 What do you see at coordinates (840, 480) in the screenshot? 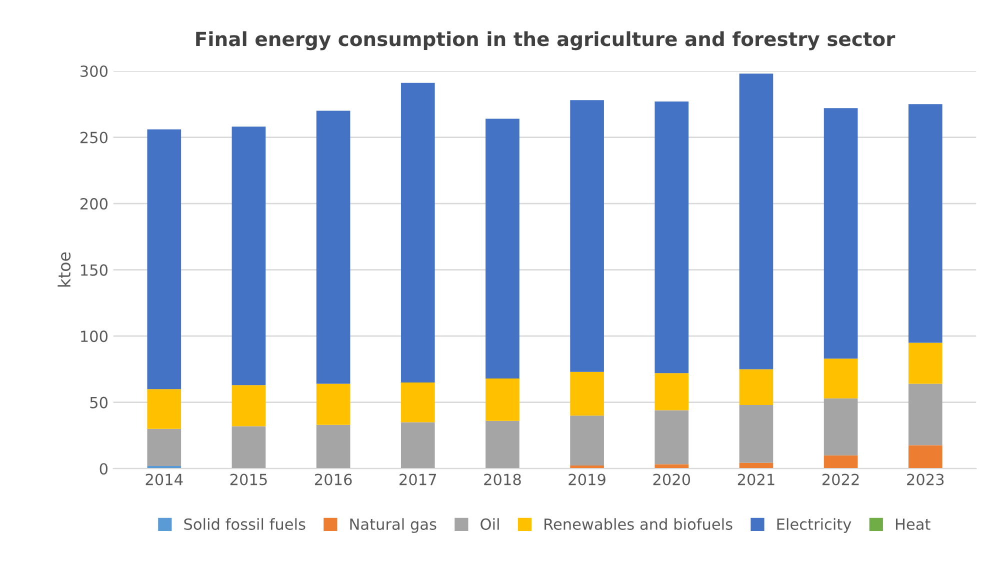
I see `x-tick-label: 2022` at bounding box center [840, 480].